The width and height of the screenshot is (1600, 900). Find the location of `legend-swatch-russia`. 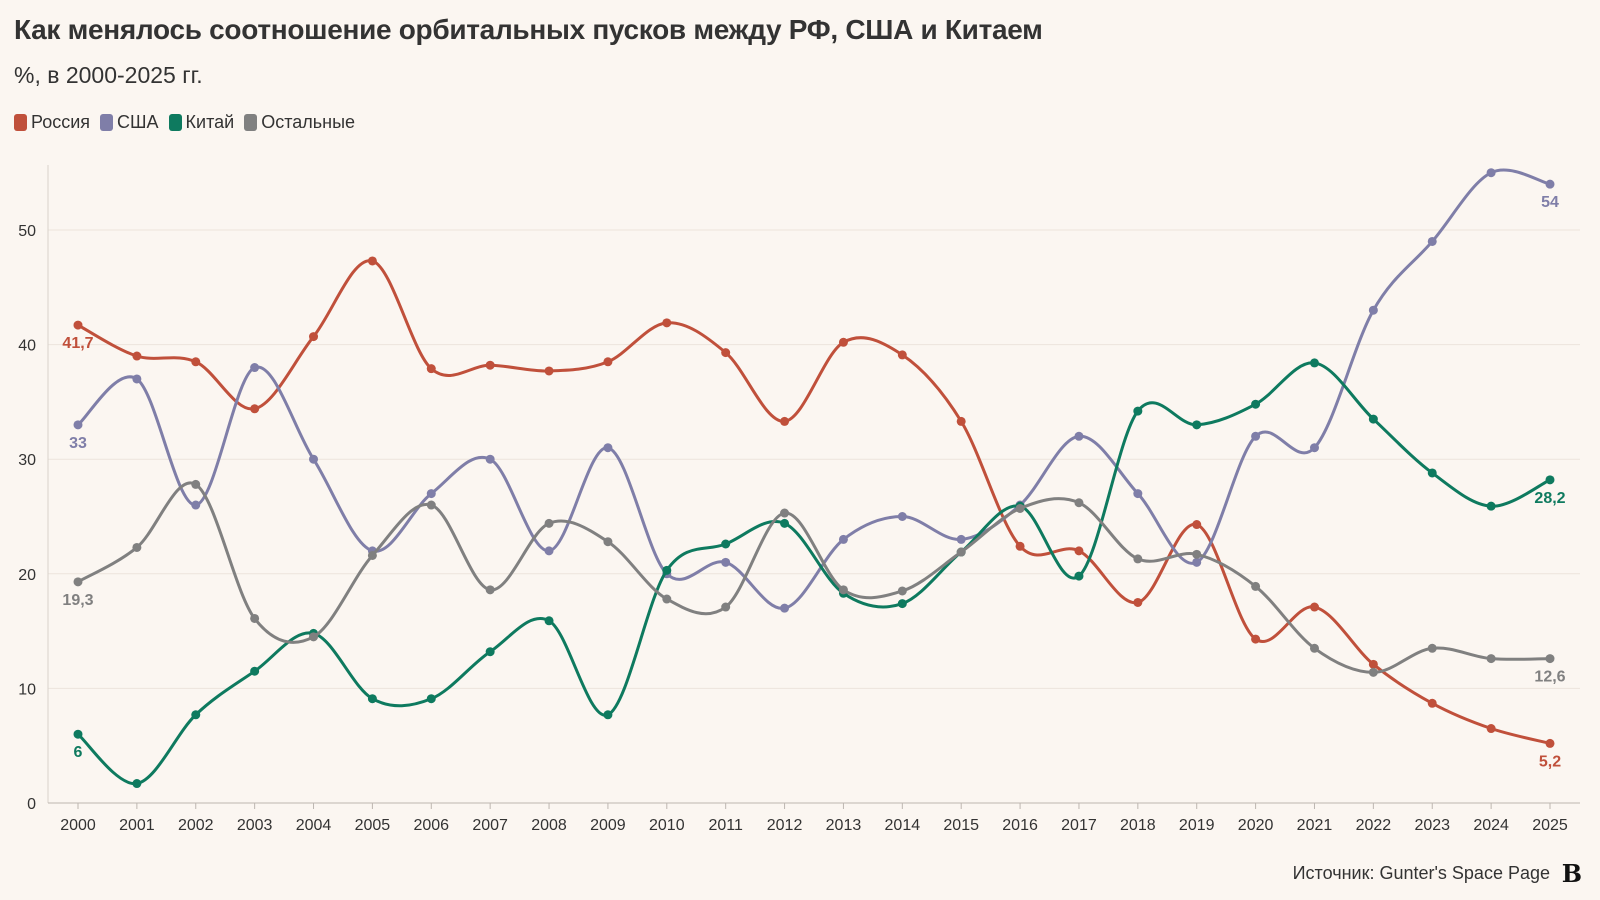

legend-swatch-russia is located at coordinates (20, 122).